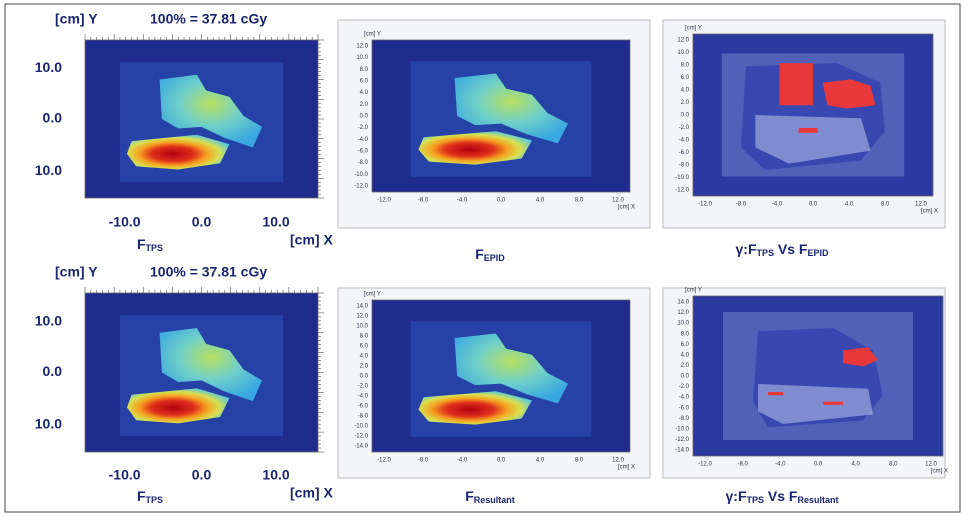 Image resolution: width=964 pixels, height=516 pixels. I want to click on caption: FEPID, so click(490, 255).